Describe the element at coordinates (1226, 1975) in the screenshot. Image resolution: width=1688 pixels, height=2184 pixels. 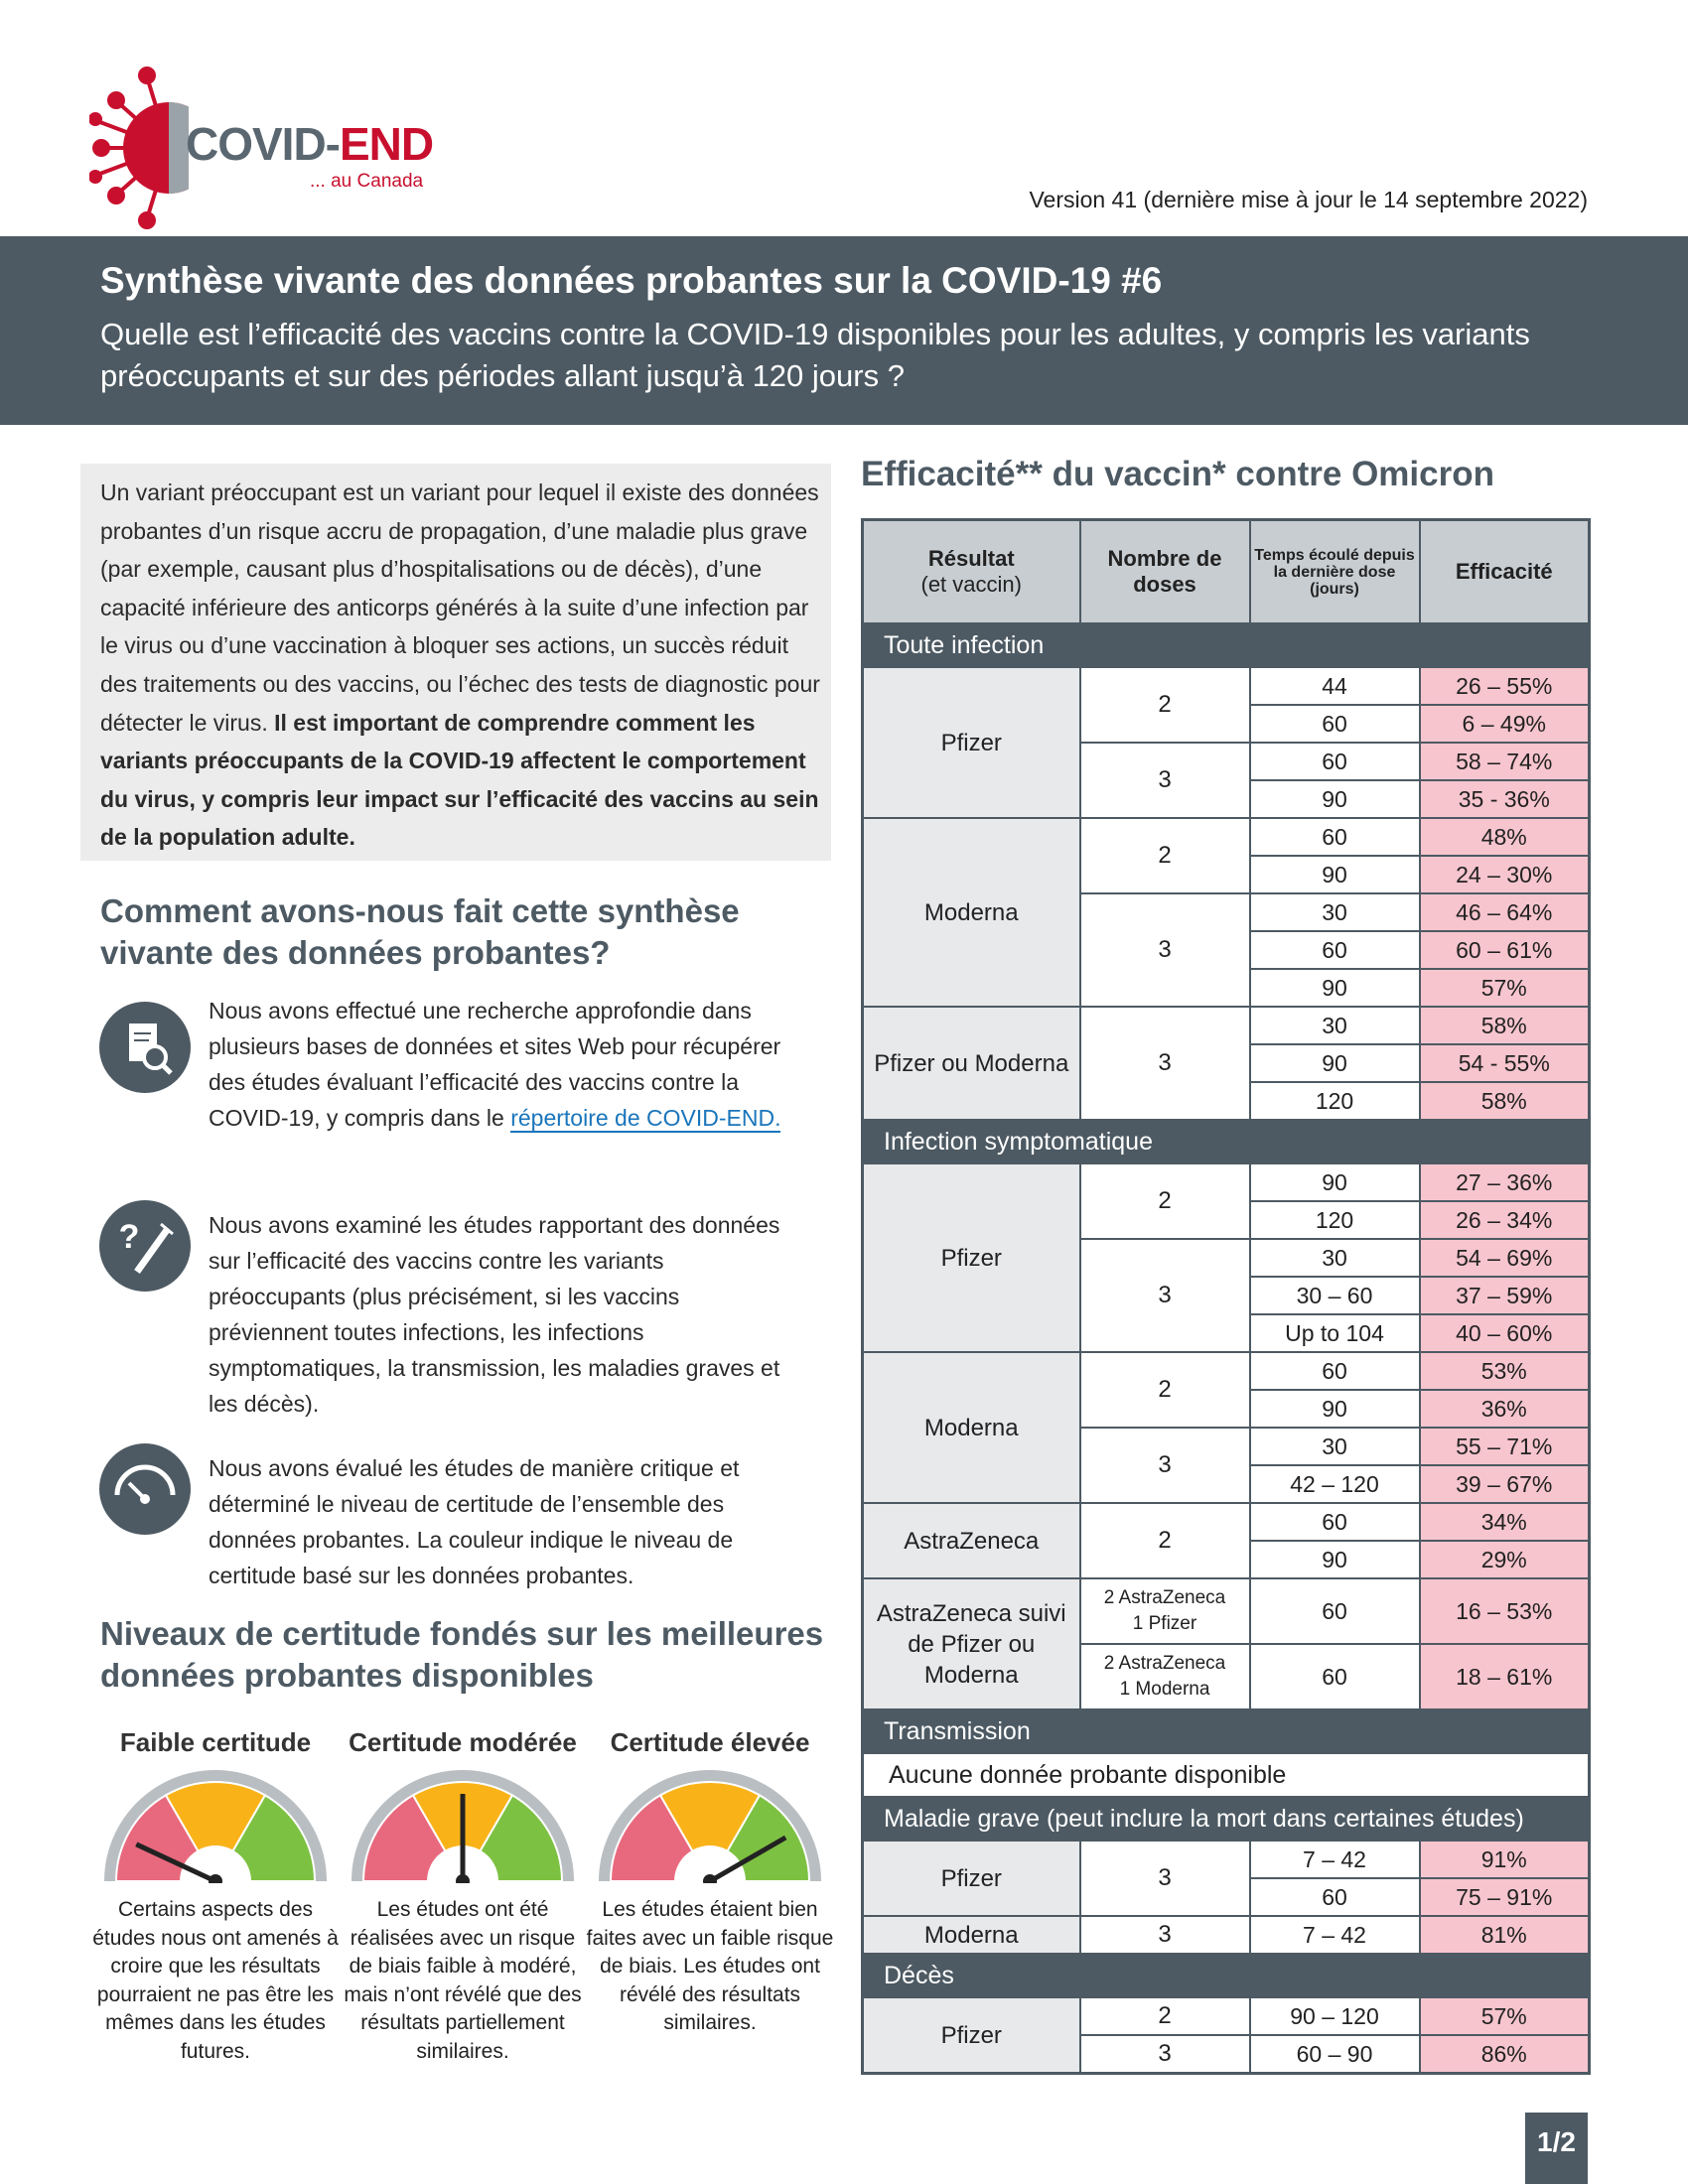
I see `section-row: Décès` at that location.